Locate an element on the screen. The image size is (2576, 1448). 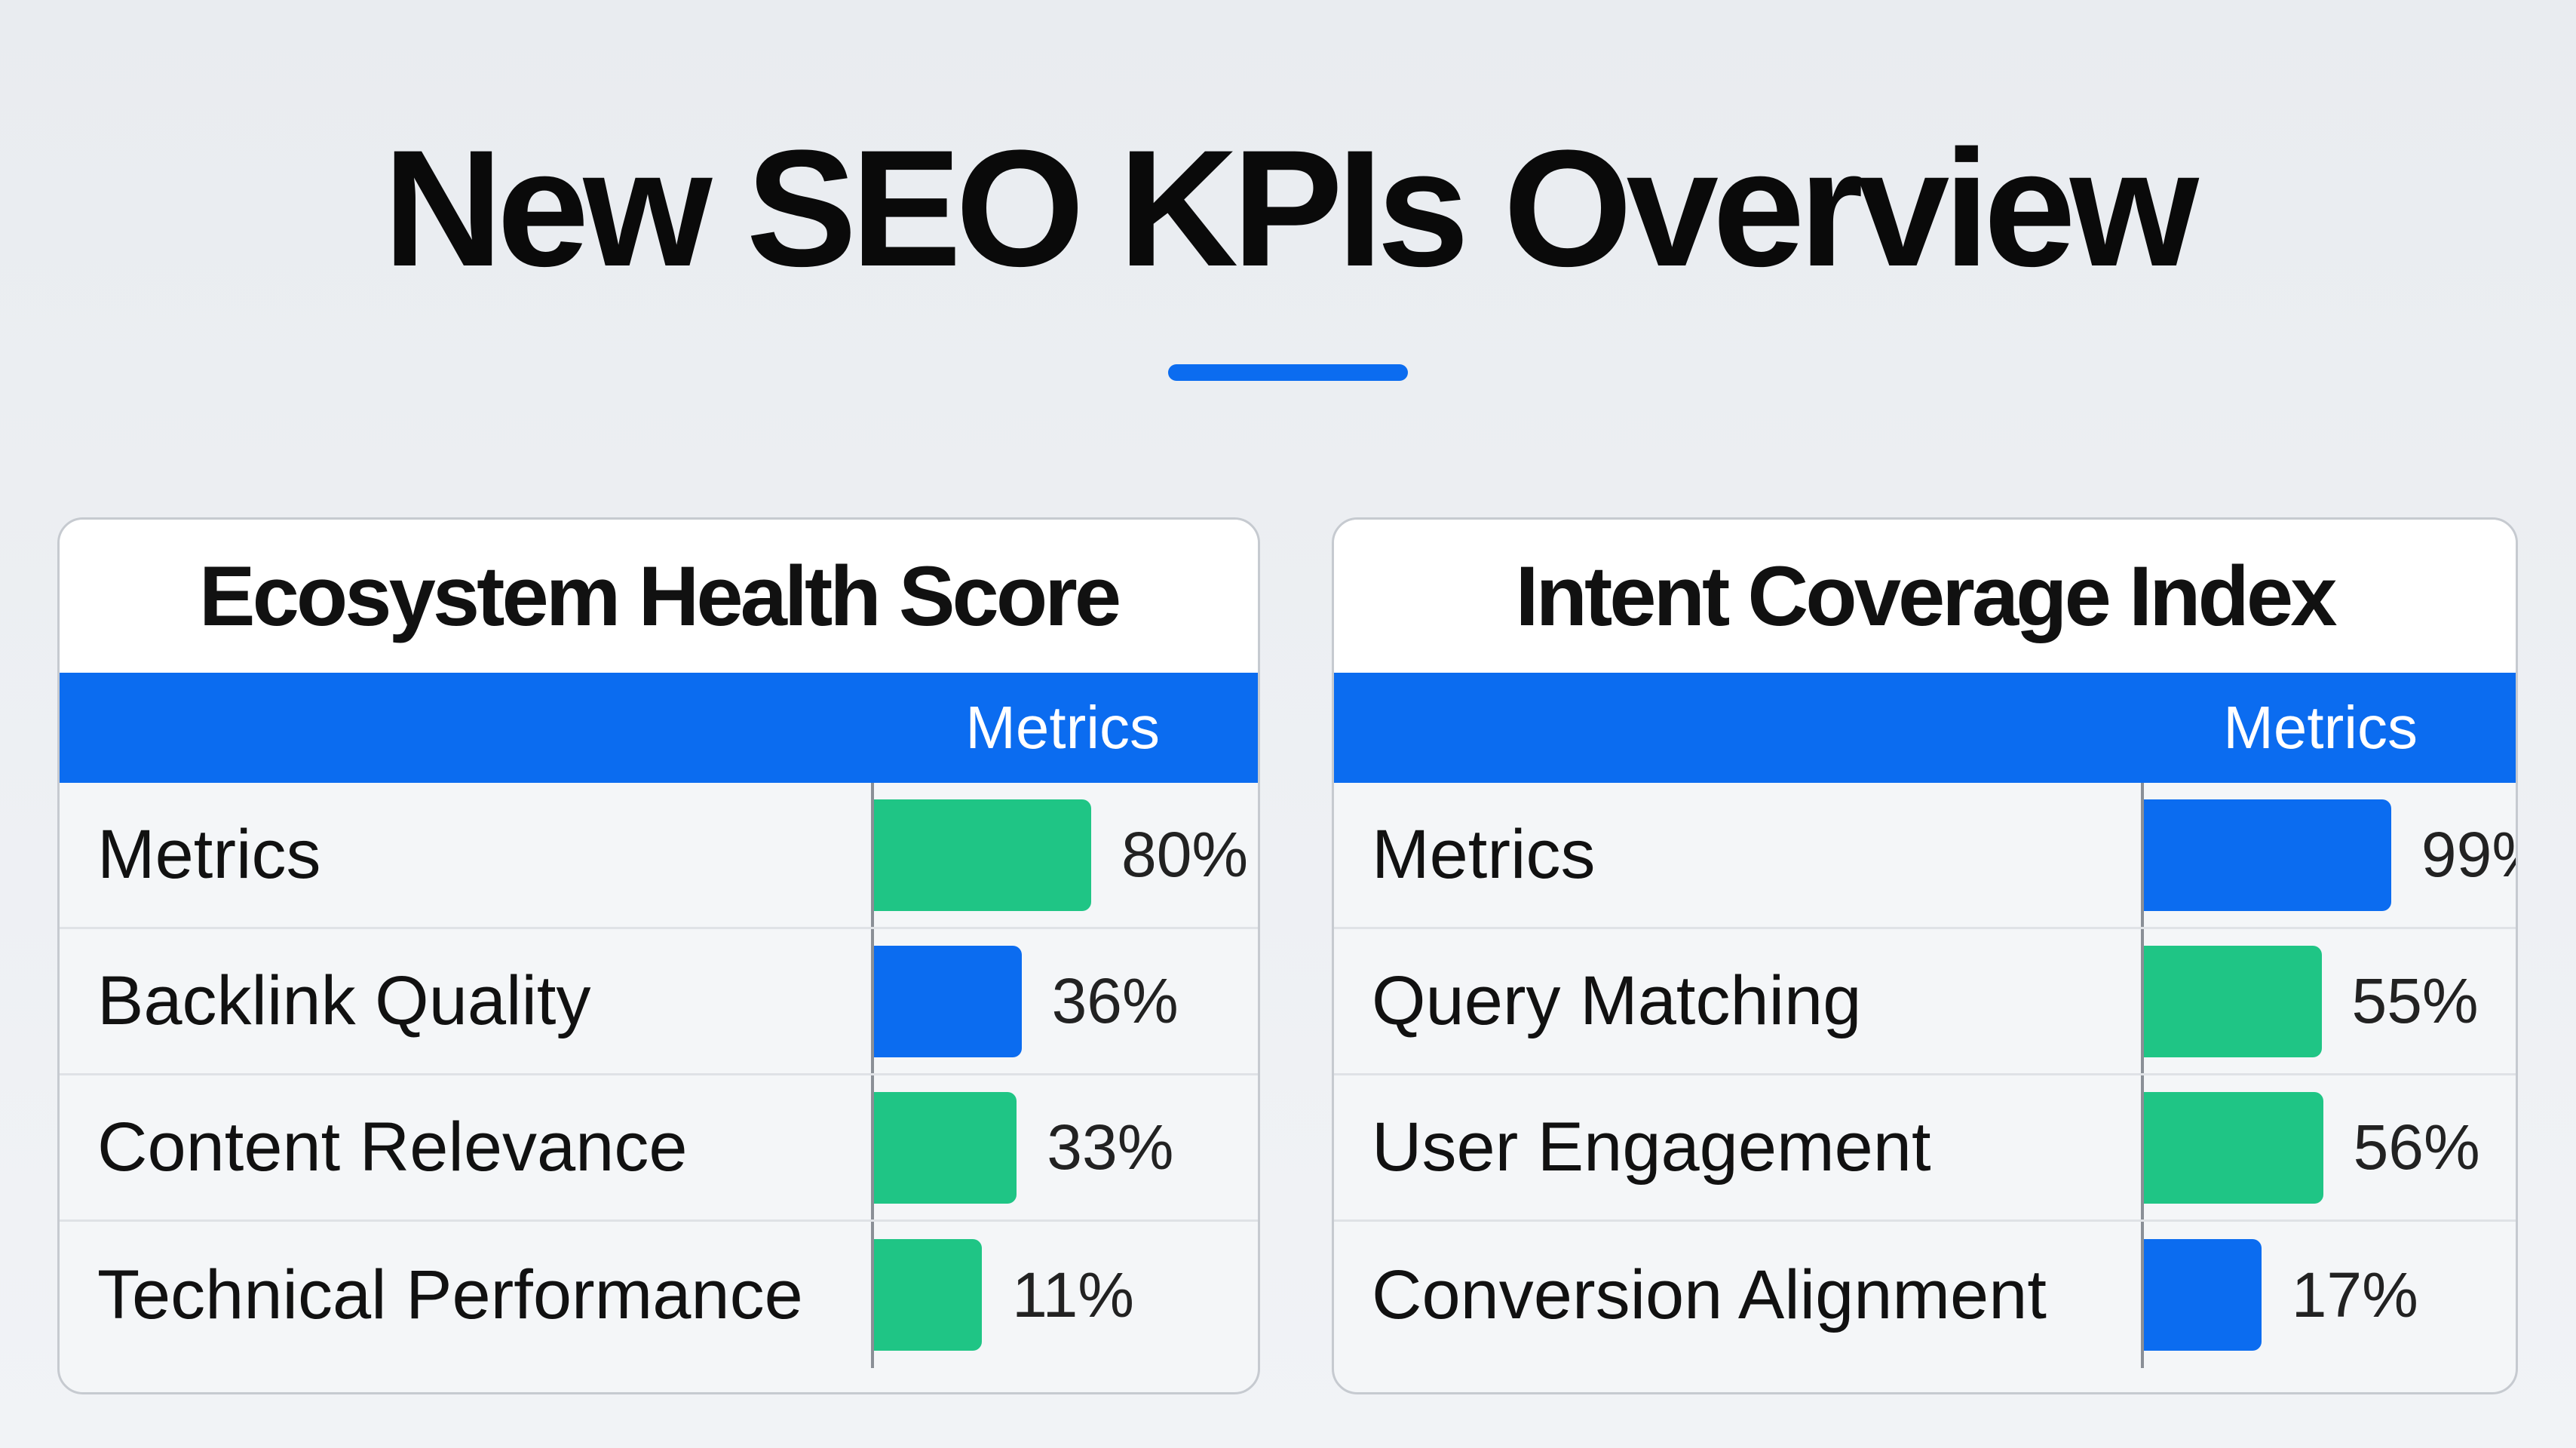
bar-cell: 80% is located at coordinates (1059, 855).